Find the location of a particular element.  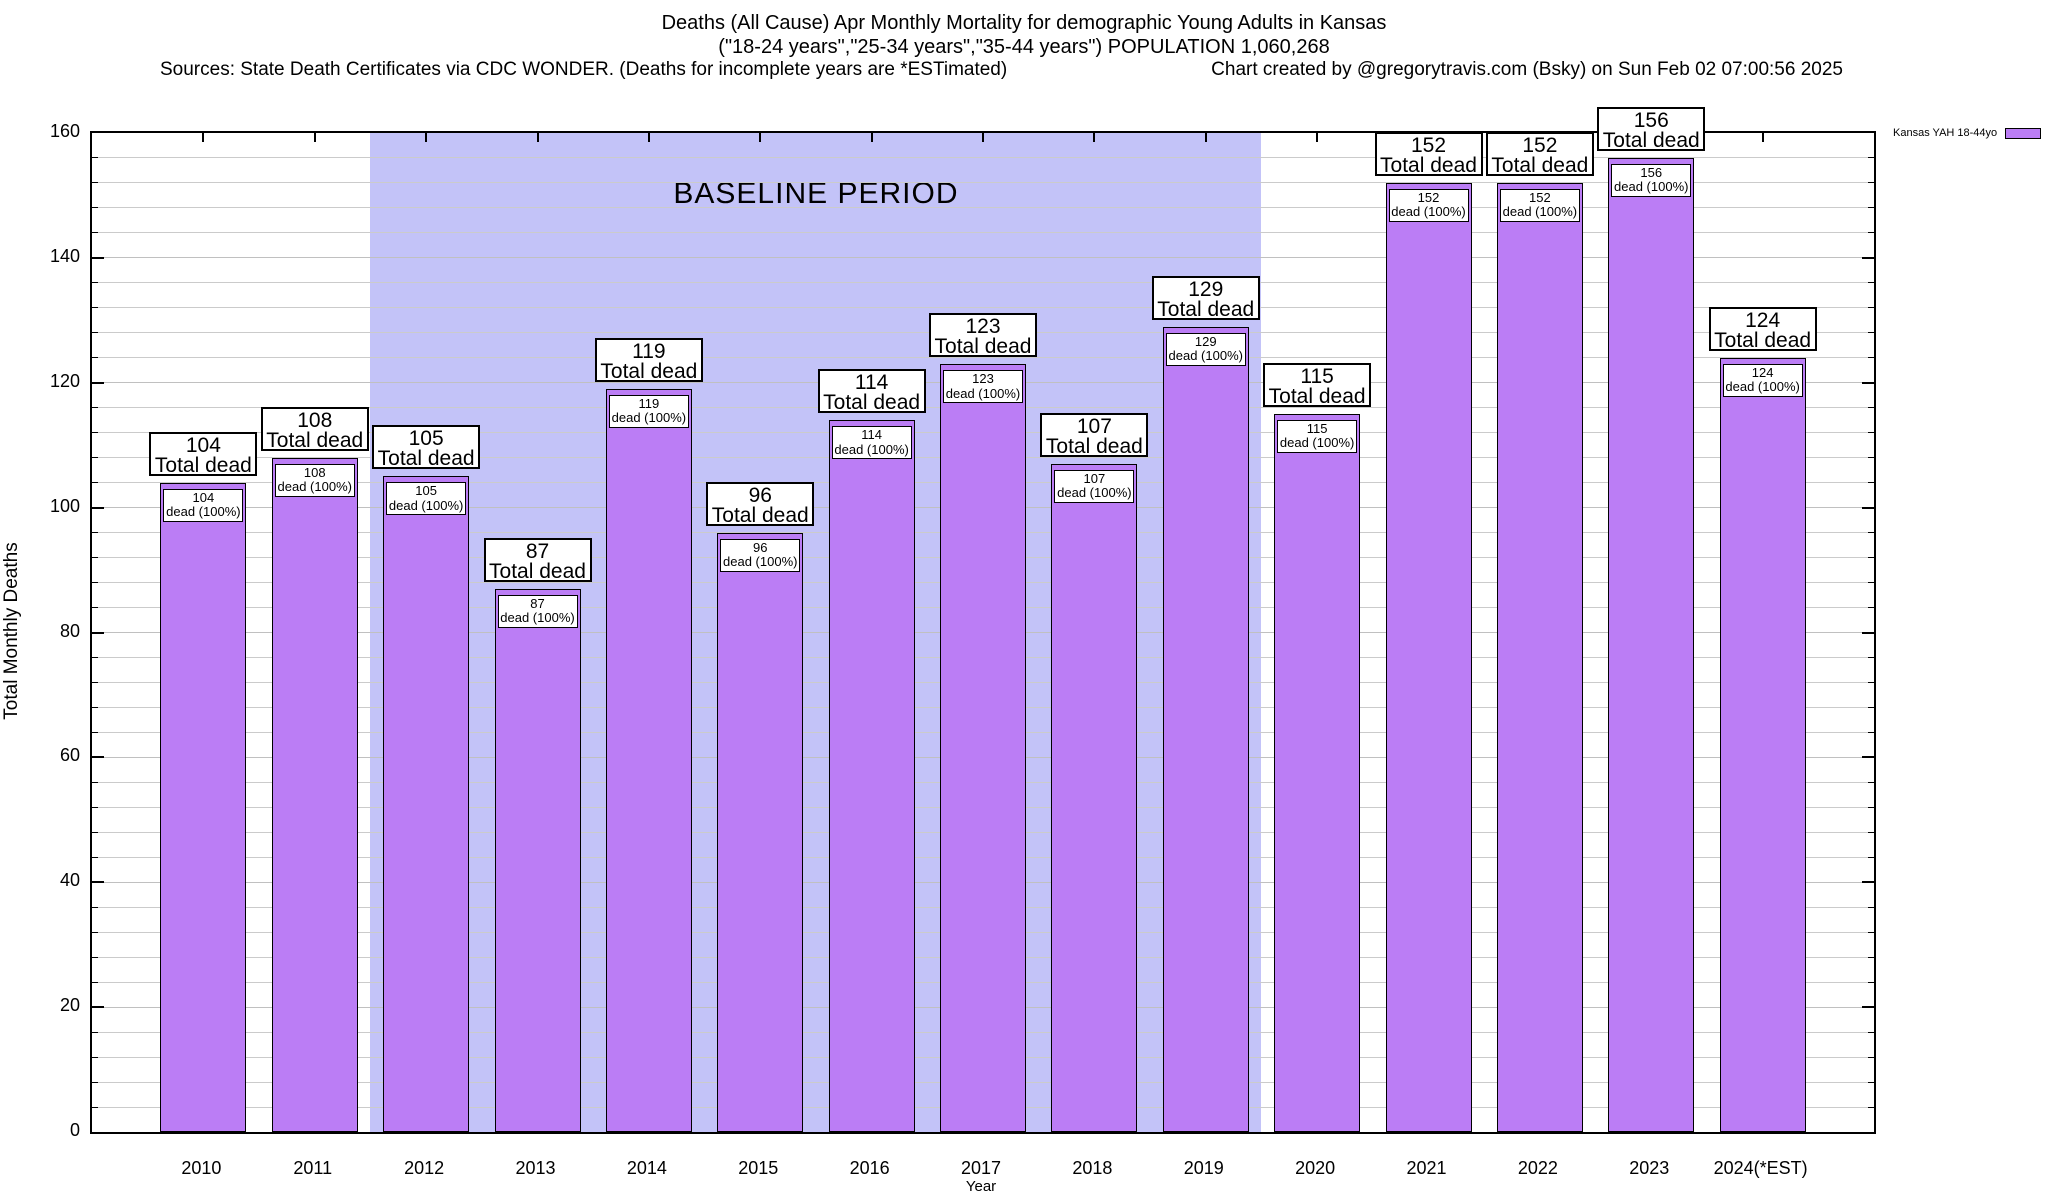

y-tick-label-40: 40 is located at coordinates (69, 880).